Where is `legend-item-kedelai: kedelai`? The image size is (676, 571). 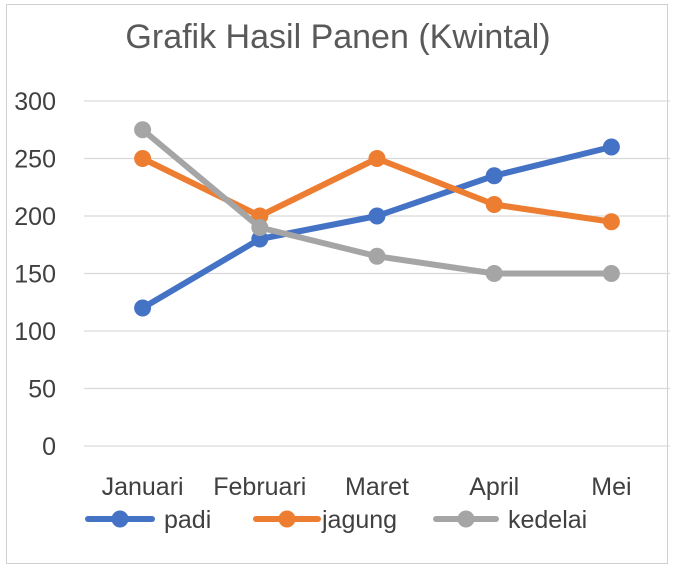
legend-item-kedelai: kedelai is located at coordinates (510, 520).